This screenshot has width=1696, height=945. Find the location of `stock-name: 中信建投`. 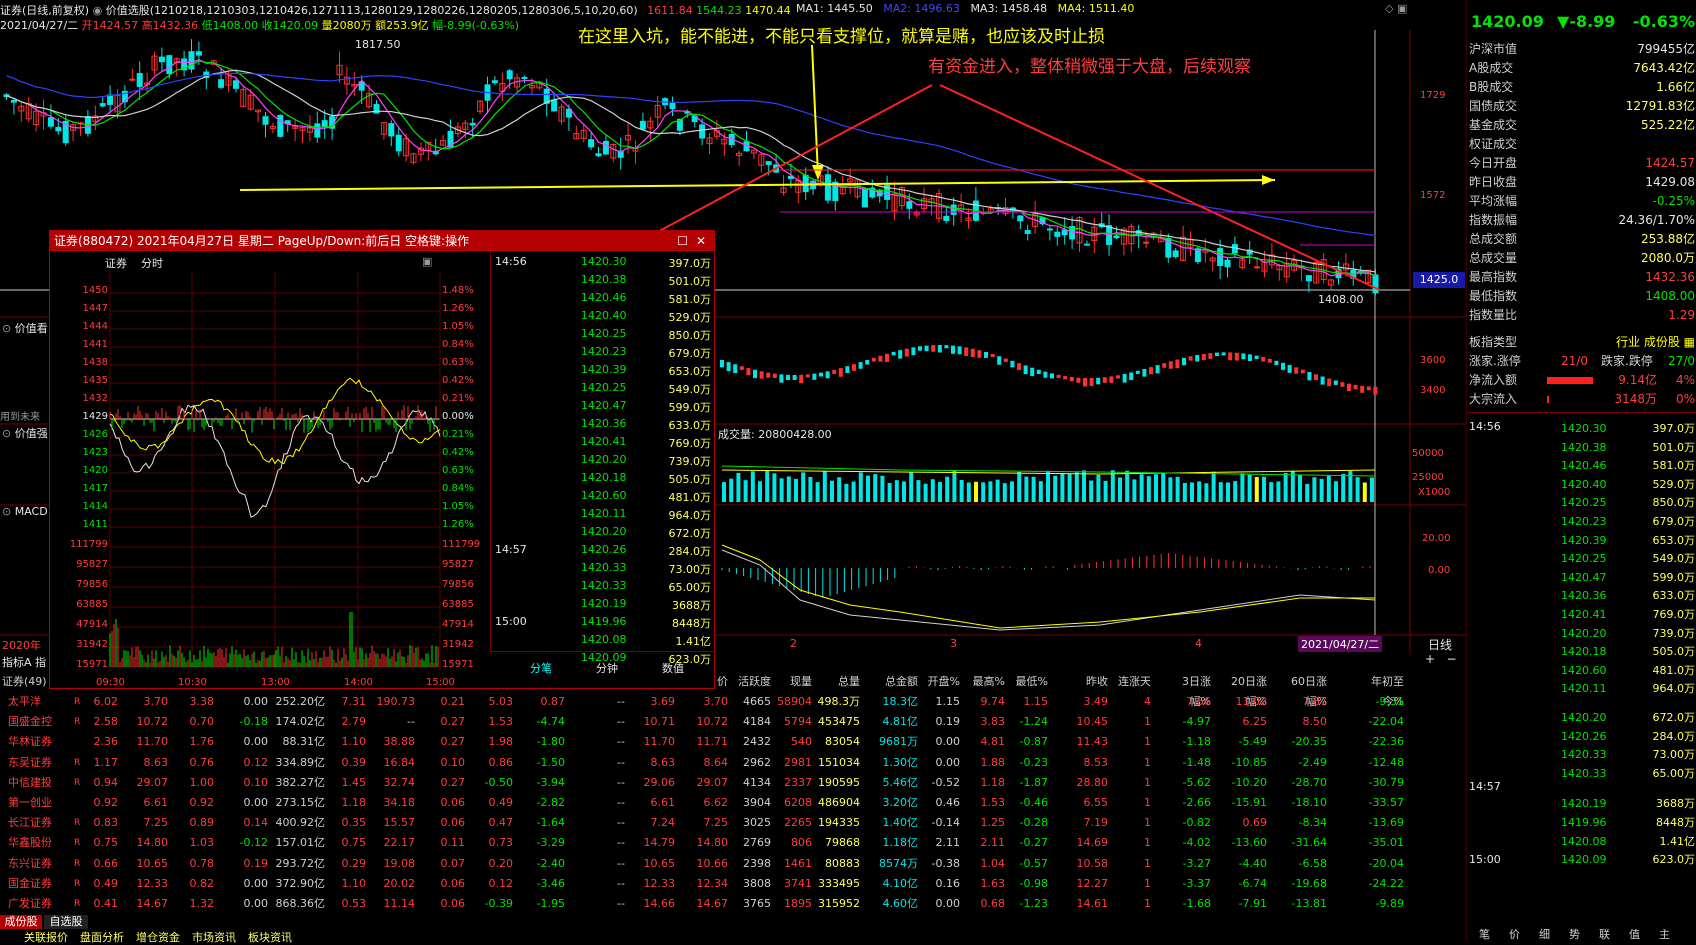

stock-name: 中信建投 is located at coordinates (30, 782).